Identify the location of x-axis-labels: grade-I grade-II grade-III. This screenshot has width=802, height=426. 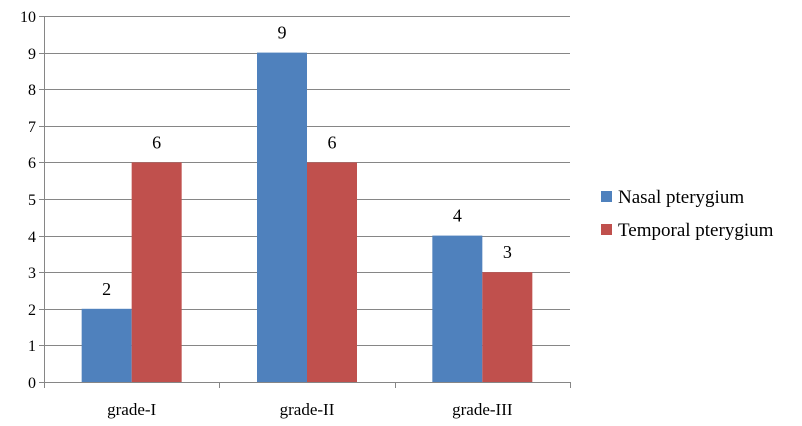
(310, 409).